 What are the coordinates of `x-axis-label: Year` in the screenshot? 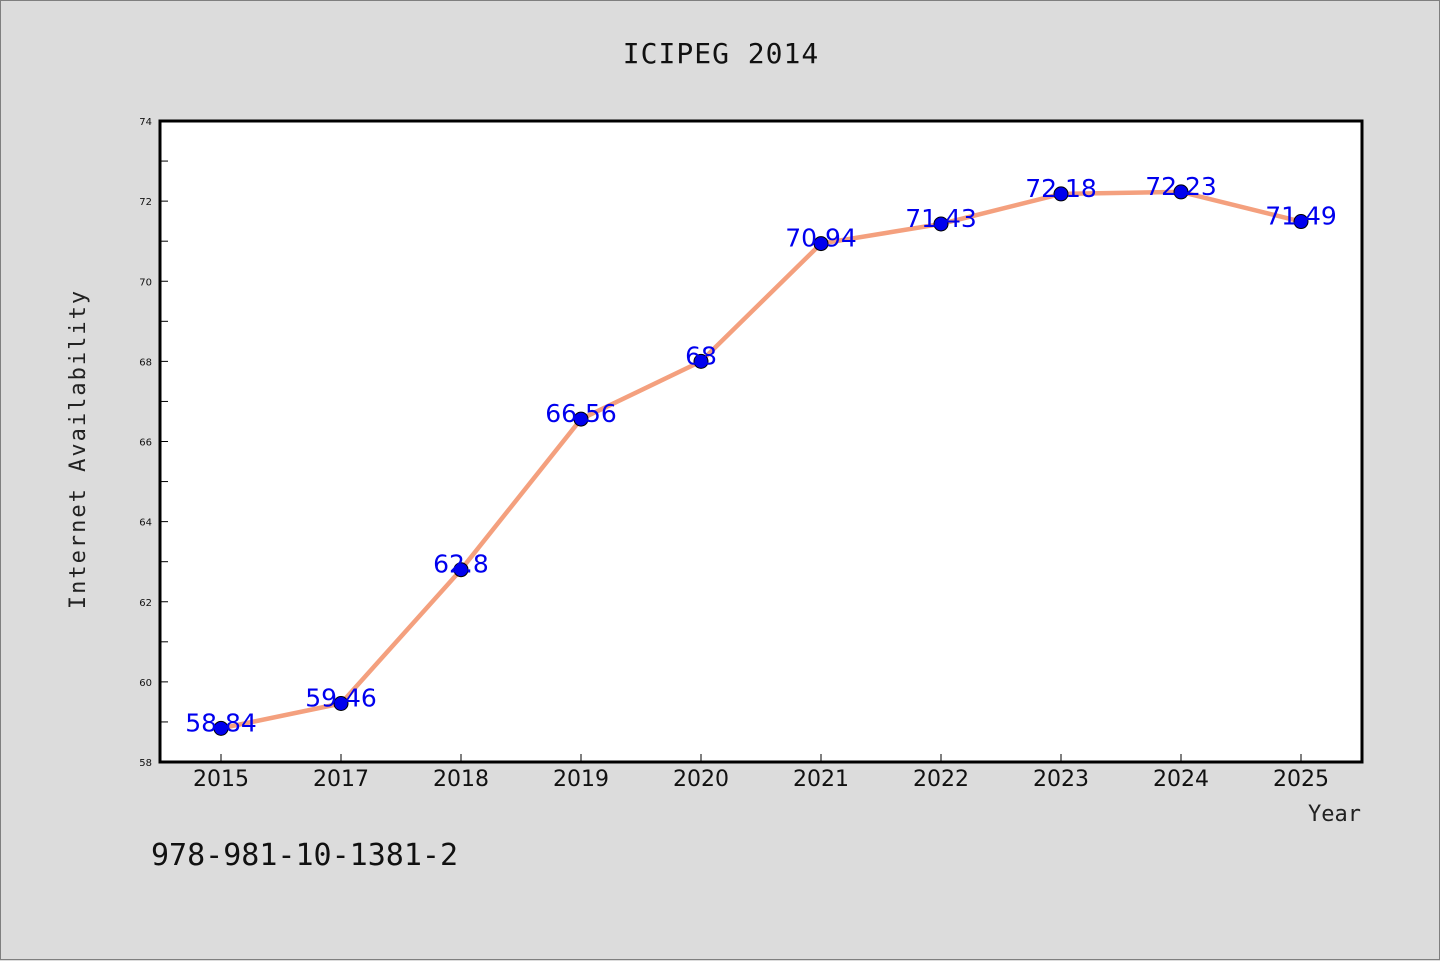 It's located at (1334, 814).